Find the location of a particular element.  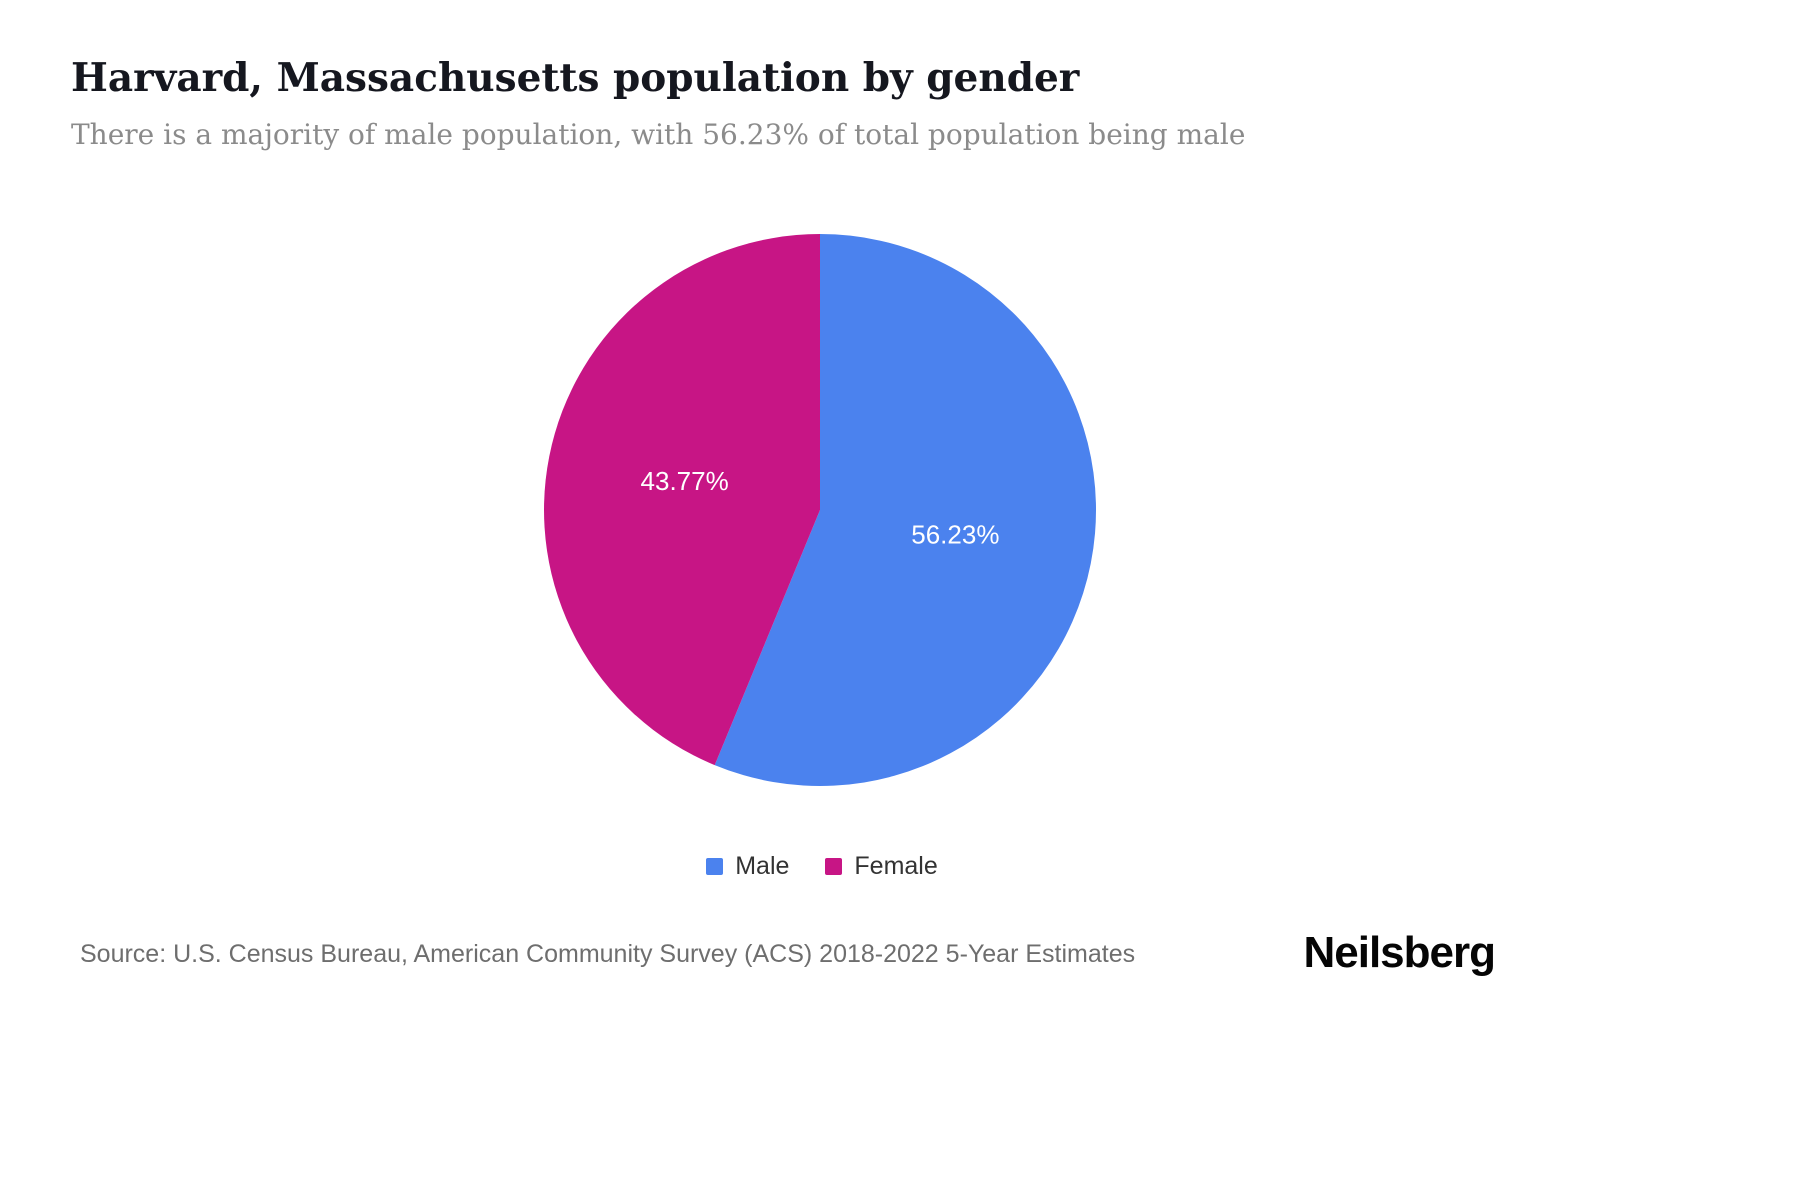

pie-slice-male is located at coordinates (905, 510).